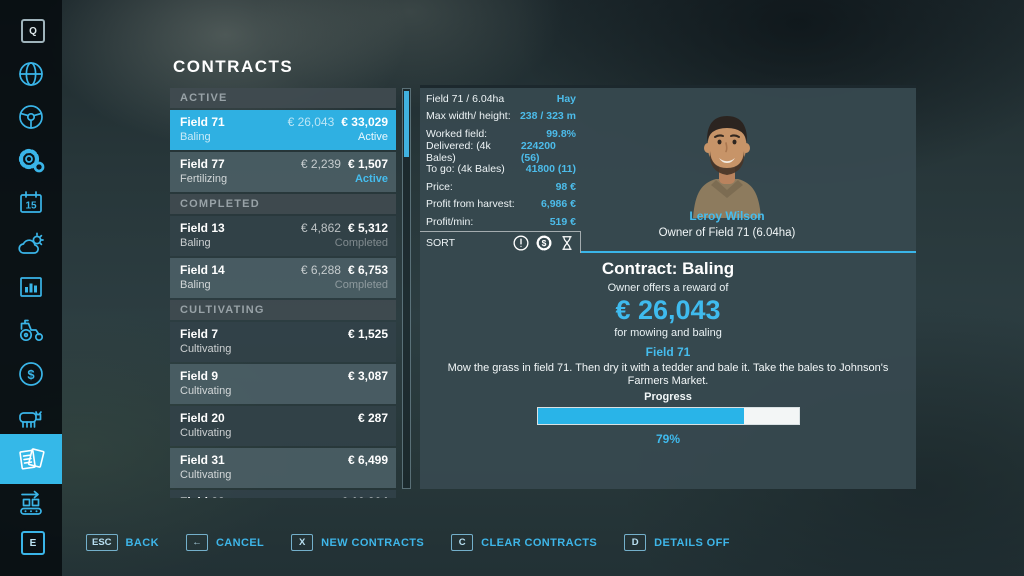  I want to click on sidebar-item-finances: $, so click(31, 374).